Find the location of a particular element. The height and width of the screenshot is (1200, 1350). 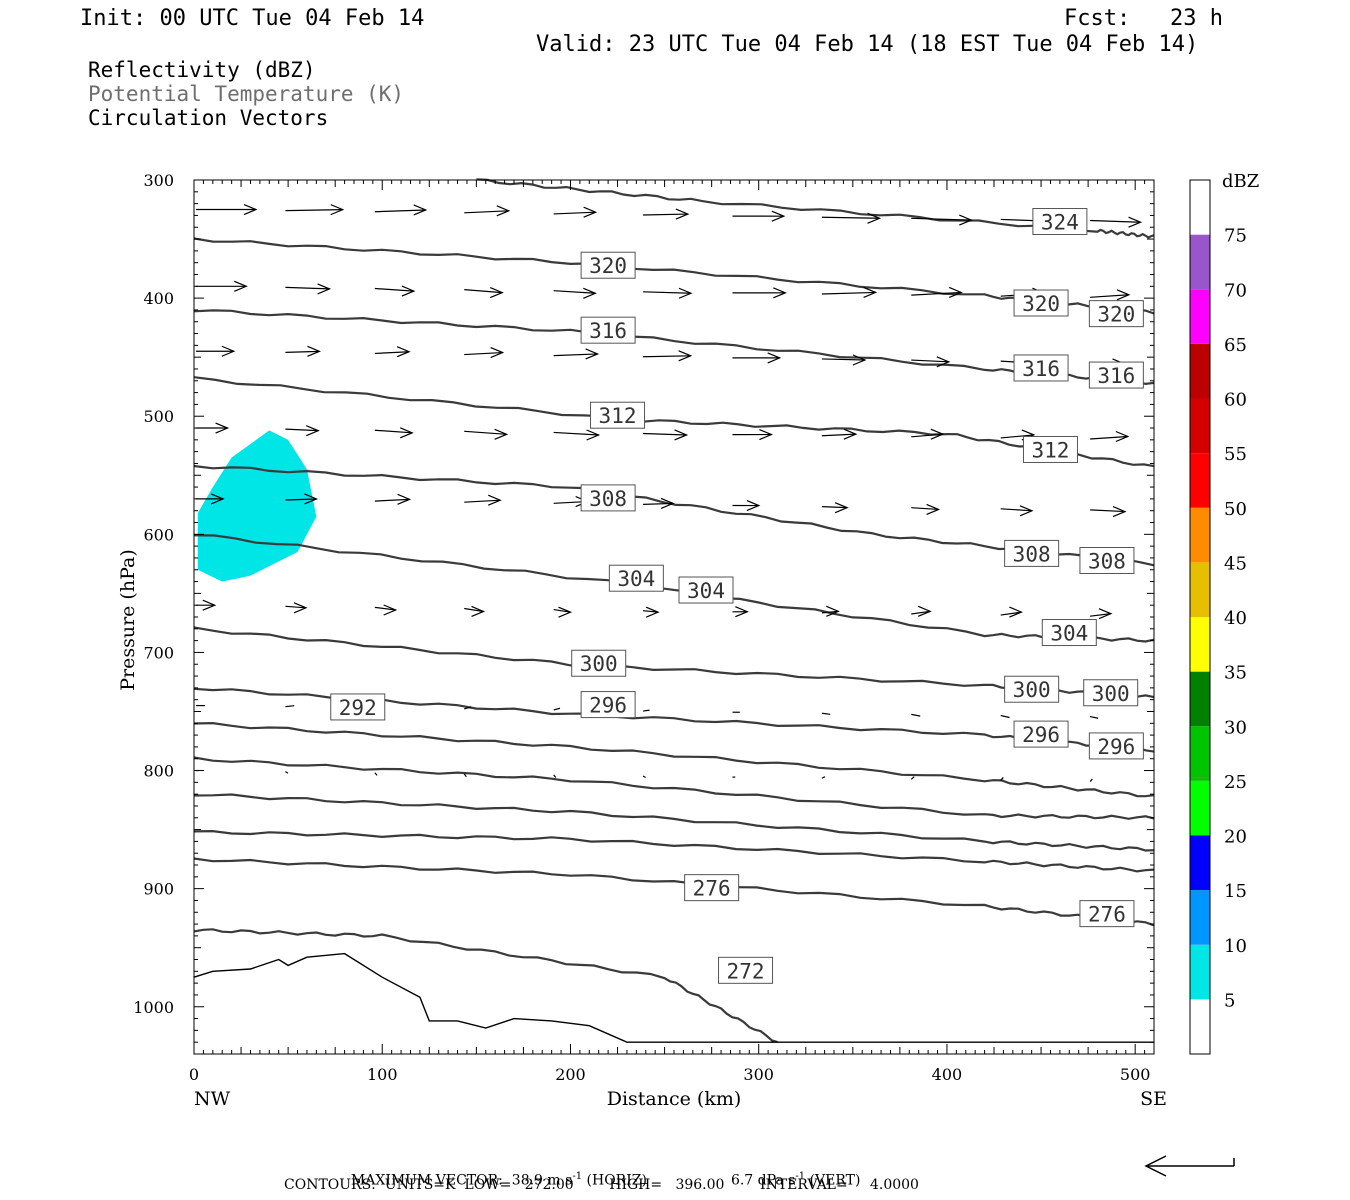

terrain-line is located at coordinates (673, 997).